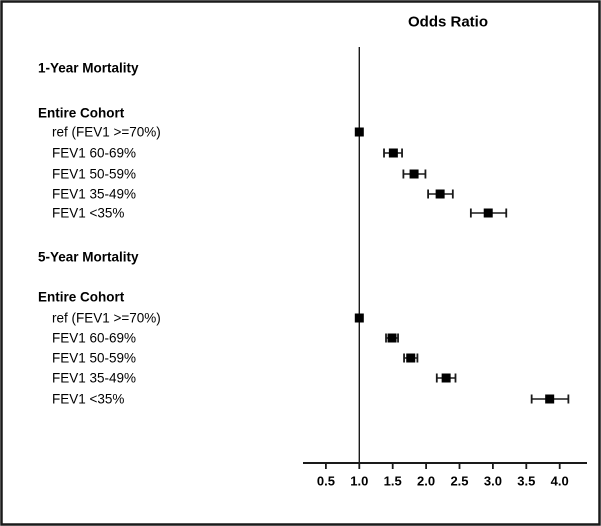 Image resolution: width=601 pixels, height=526 pixels. What do you see at coordinates (459, 481) in the screenshot?
I see `x-axis-tick-label: 2.5` at bounding box center [459, 481].